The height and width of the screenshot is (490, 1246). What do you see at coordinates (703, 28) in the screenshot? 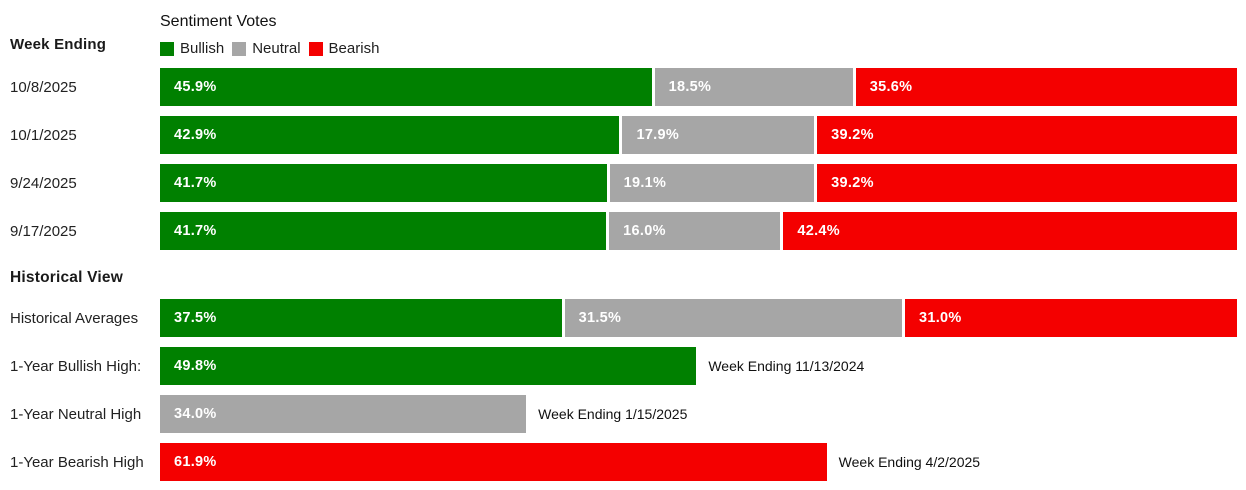
I see `chart-header: Sentiment Votes Bullish Neutral Bearish` at bounding box center [703, 28].